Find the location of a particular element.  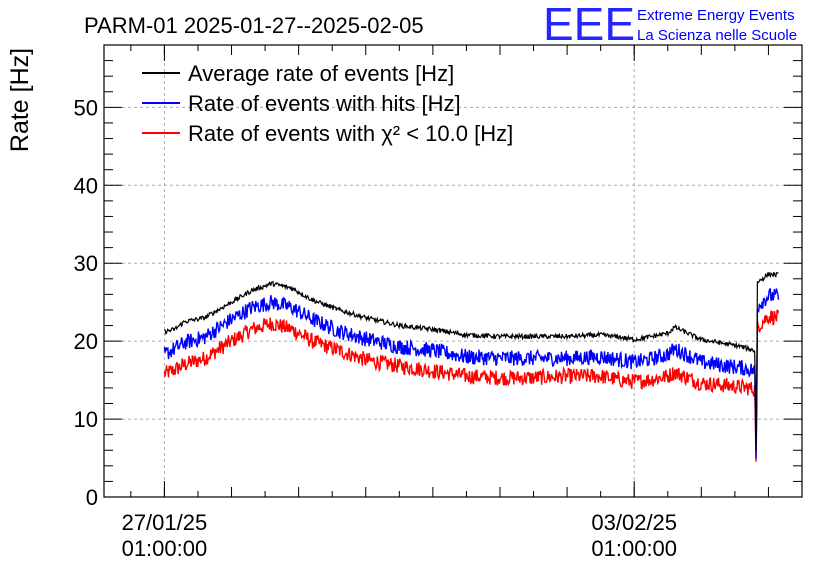

x-tick-label-date: 03/02/25 is located at coordinates (634, 522).